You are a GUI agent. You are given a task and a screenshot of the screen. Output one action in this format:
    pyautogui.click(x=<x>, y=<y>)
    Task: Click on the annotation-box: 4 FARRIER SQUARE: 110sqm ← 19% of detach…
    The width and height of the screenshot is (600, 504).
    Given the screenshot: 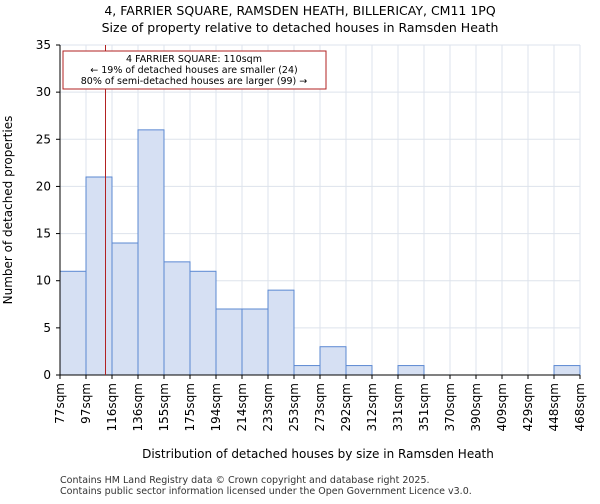 What is the action you would take?
    pyautogui.click(x=194, y=70)
    